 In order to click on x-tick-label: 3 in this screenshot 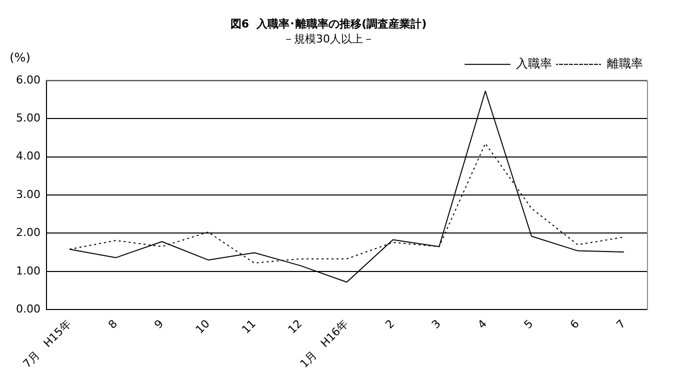, I will do `click(436, 324)`.